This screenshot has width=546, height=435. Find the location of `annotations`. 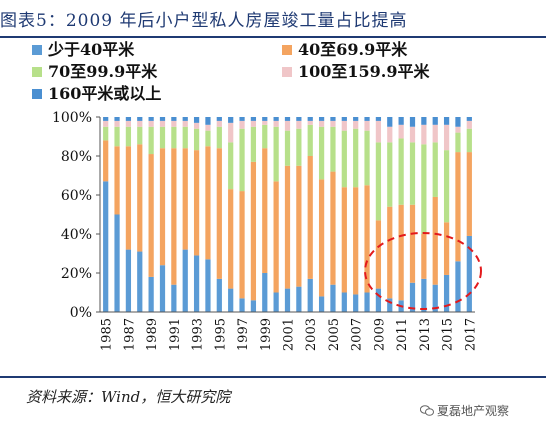

annotations is located at coordinates (423, 271).